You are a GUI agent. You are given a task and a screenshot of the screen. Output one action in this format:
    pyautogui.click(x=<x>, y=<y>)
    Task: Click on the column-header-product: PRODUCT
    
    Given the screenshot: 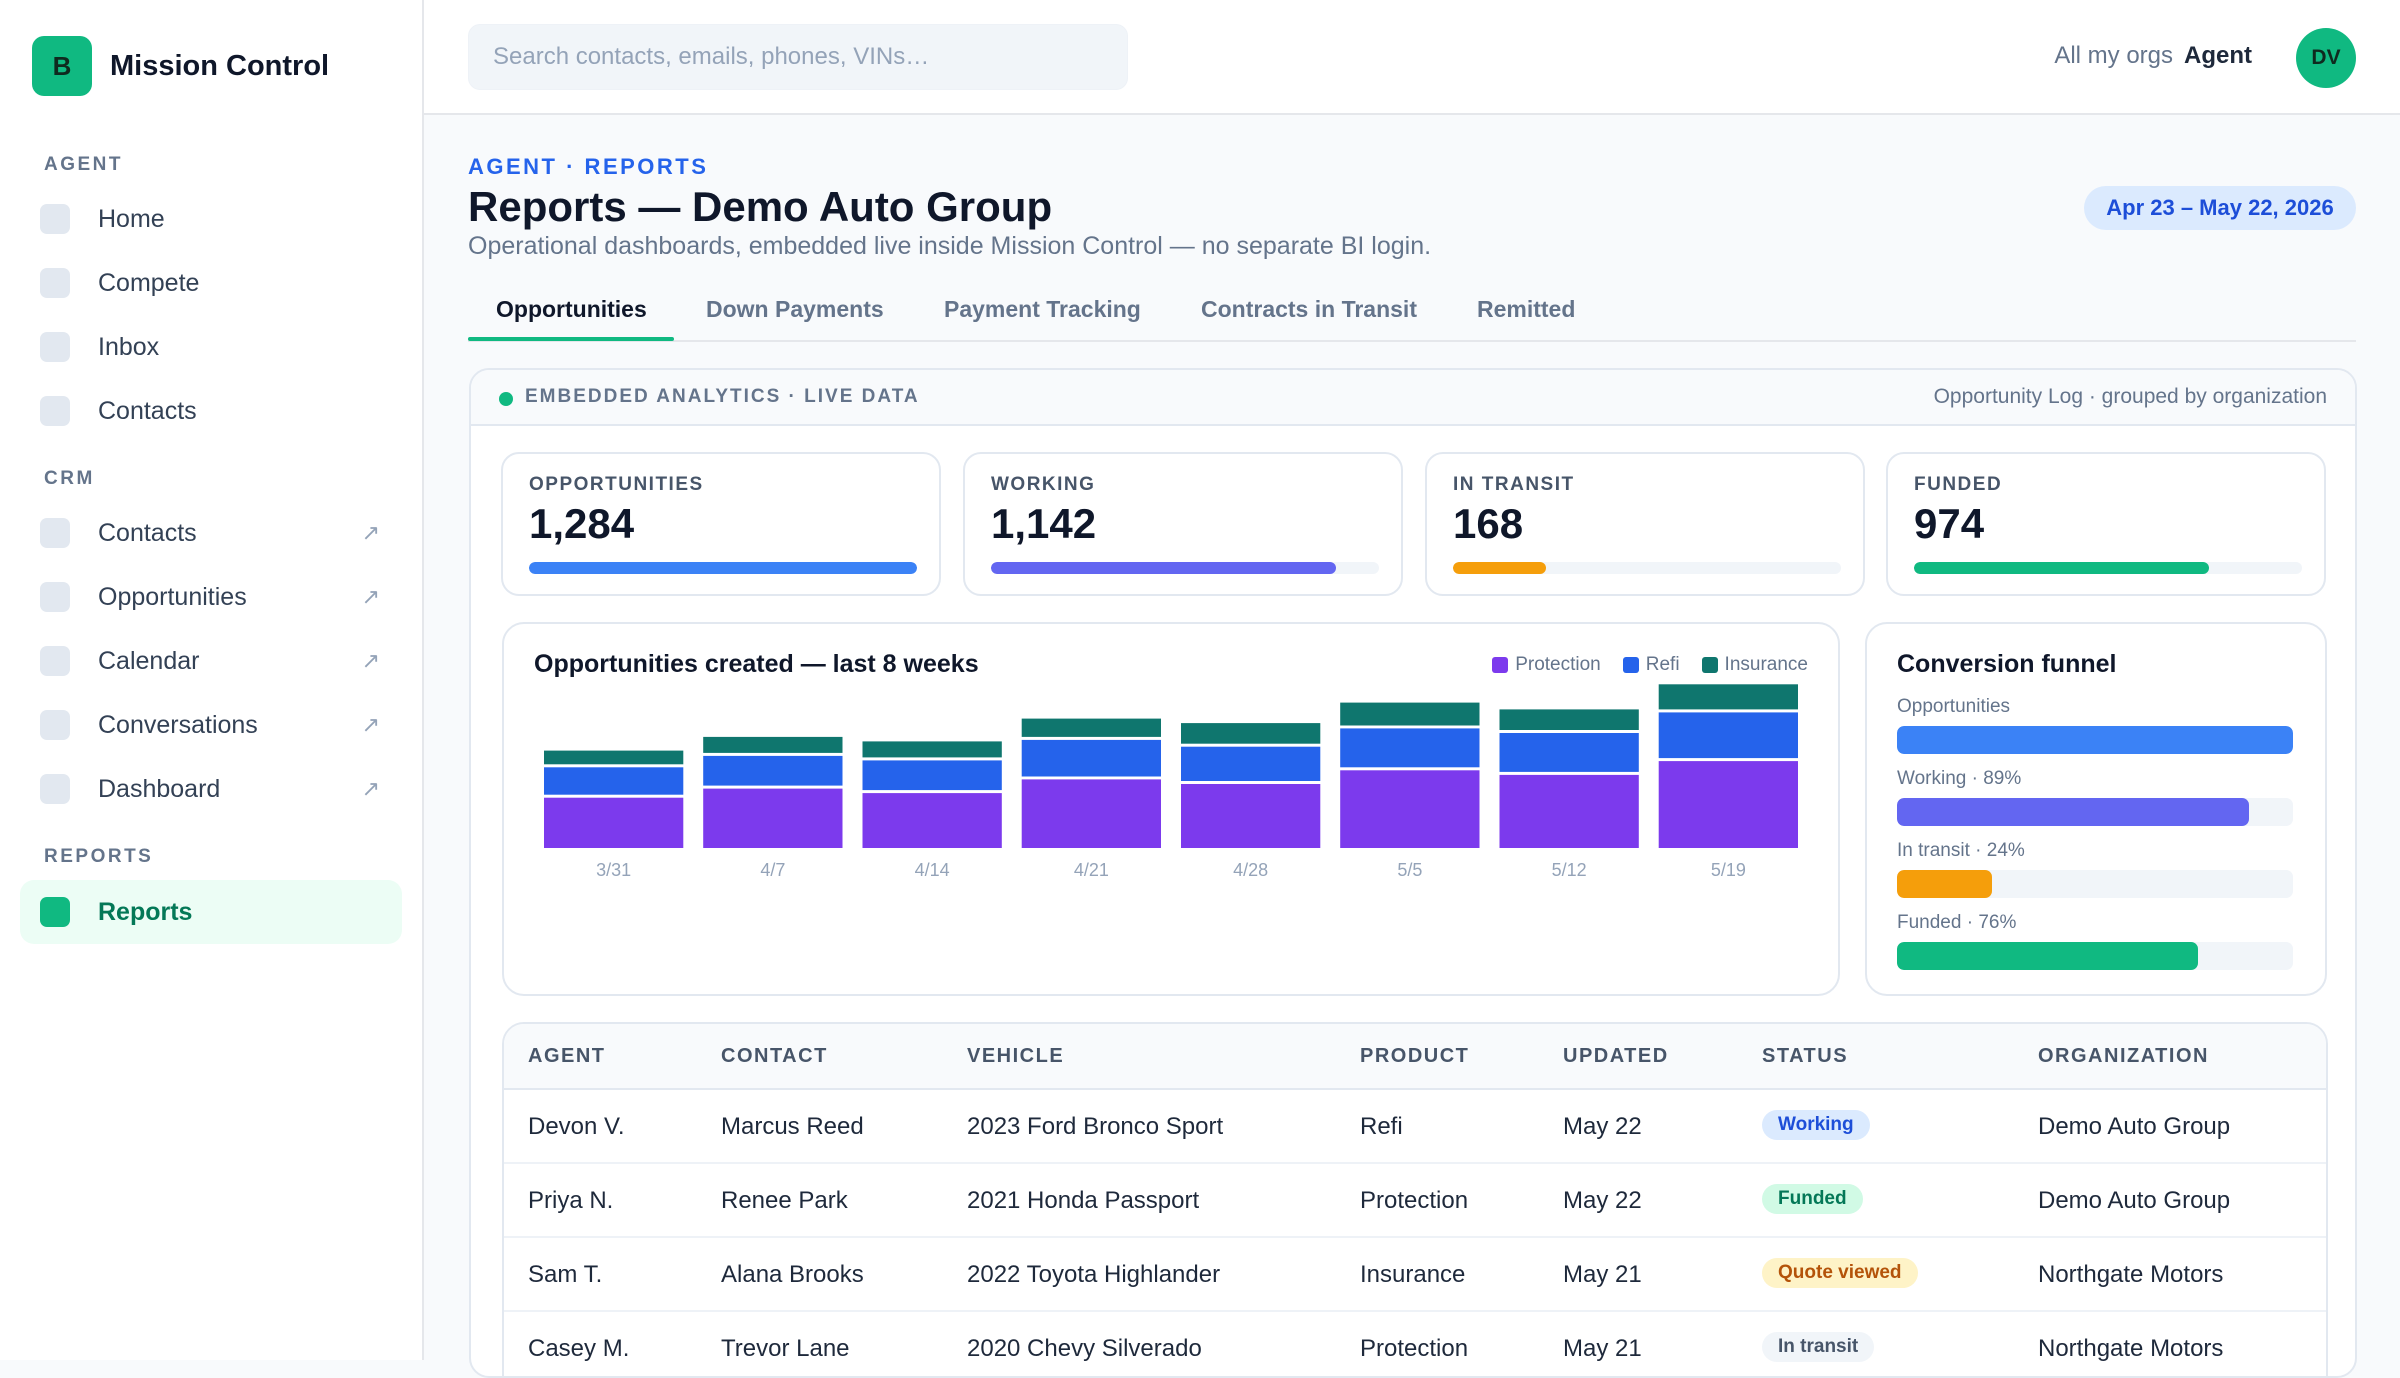 What is the action you would take?
    pyautogui.click(x=1415, y=1056)
    